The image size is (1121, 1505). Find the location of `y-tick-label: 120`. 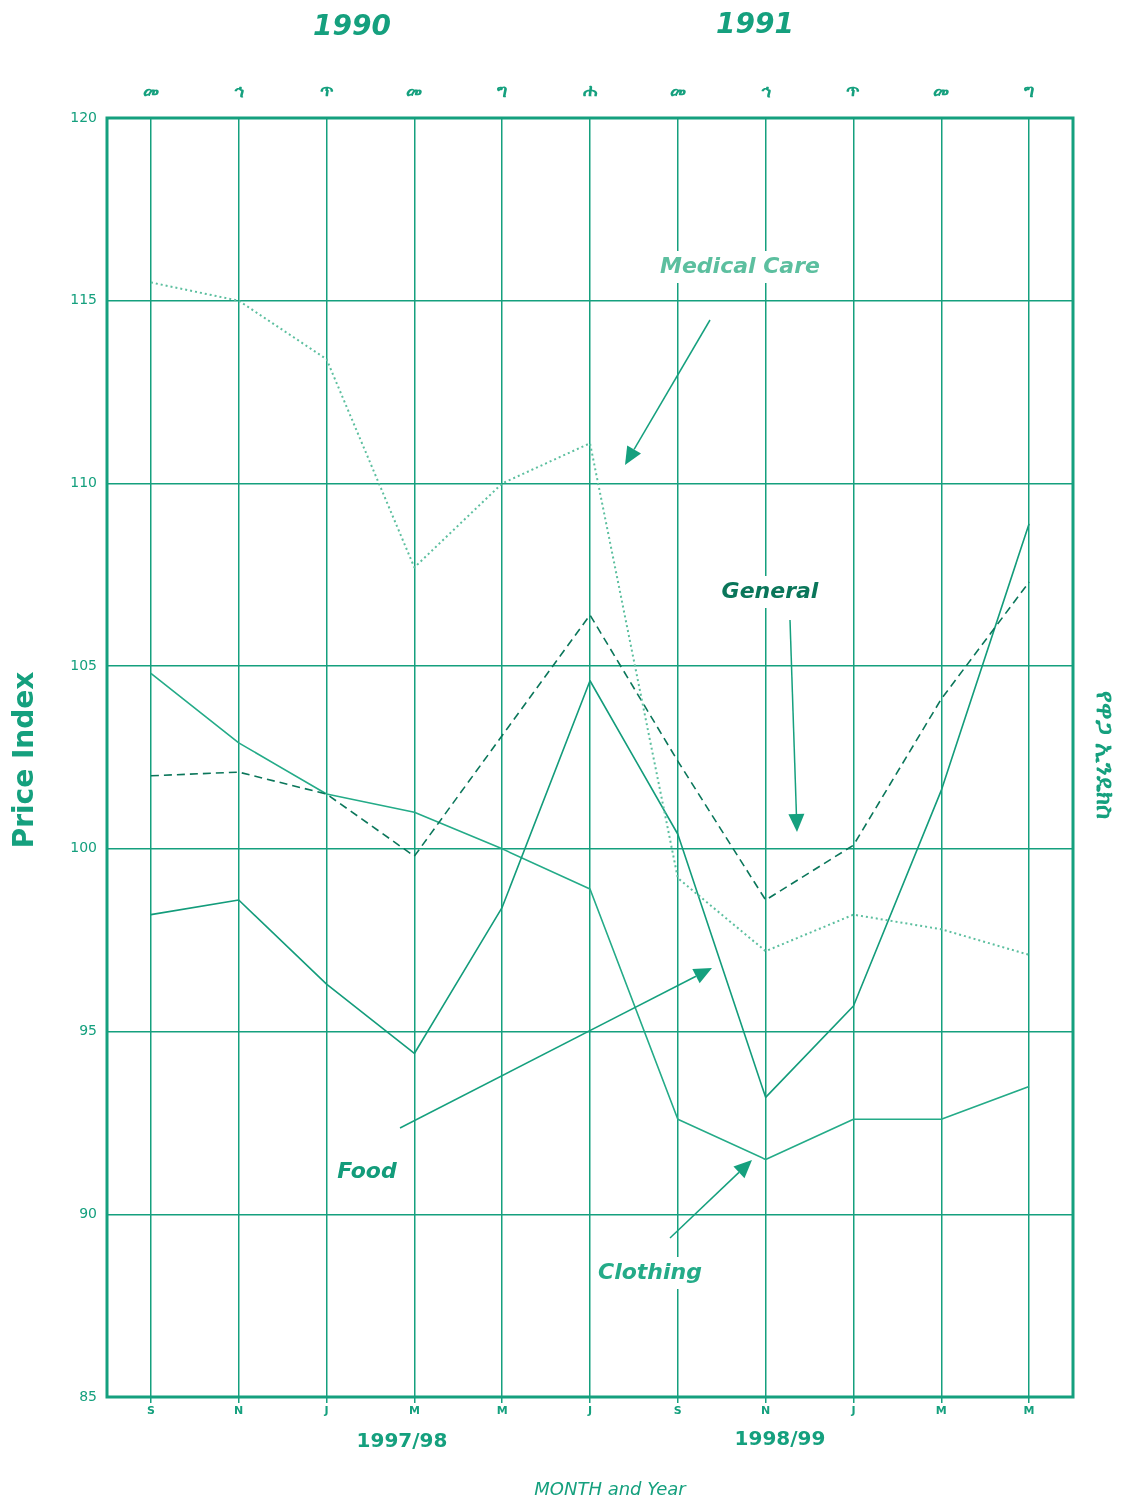

y-tick-label: 120 is located at coordinates (83, 116).